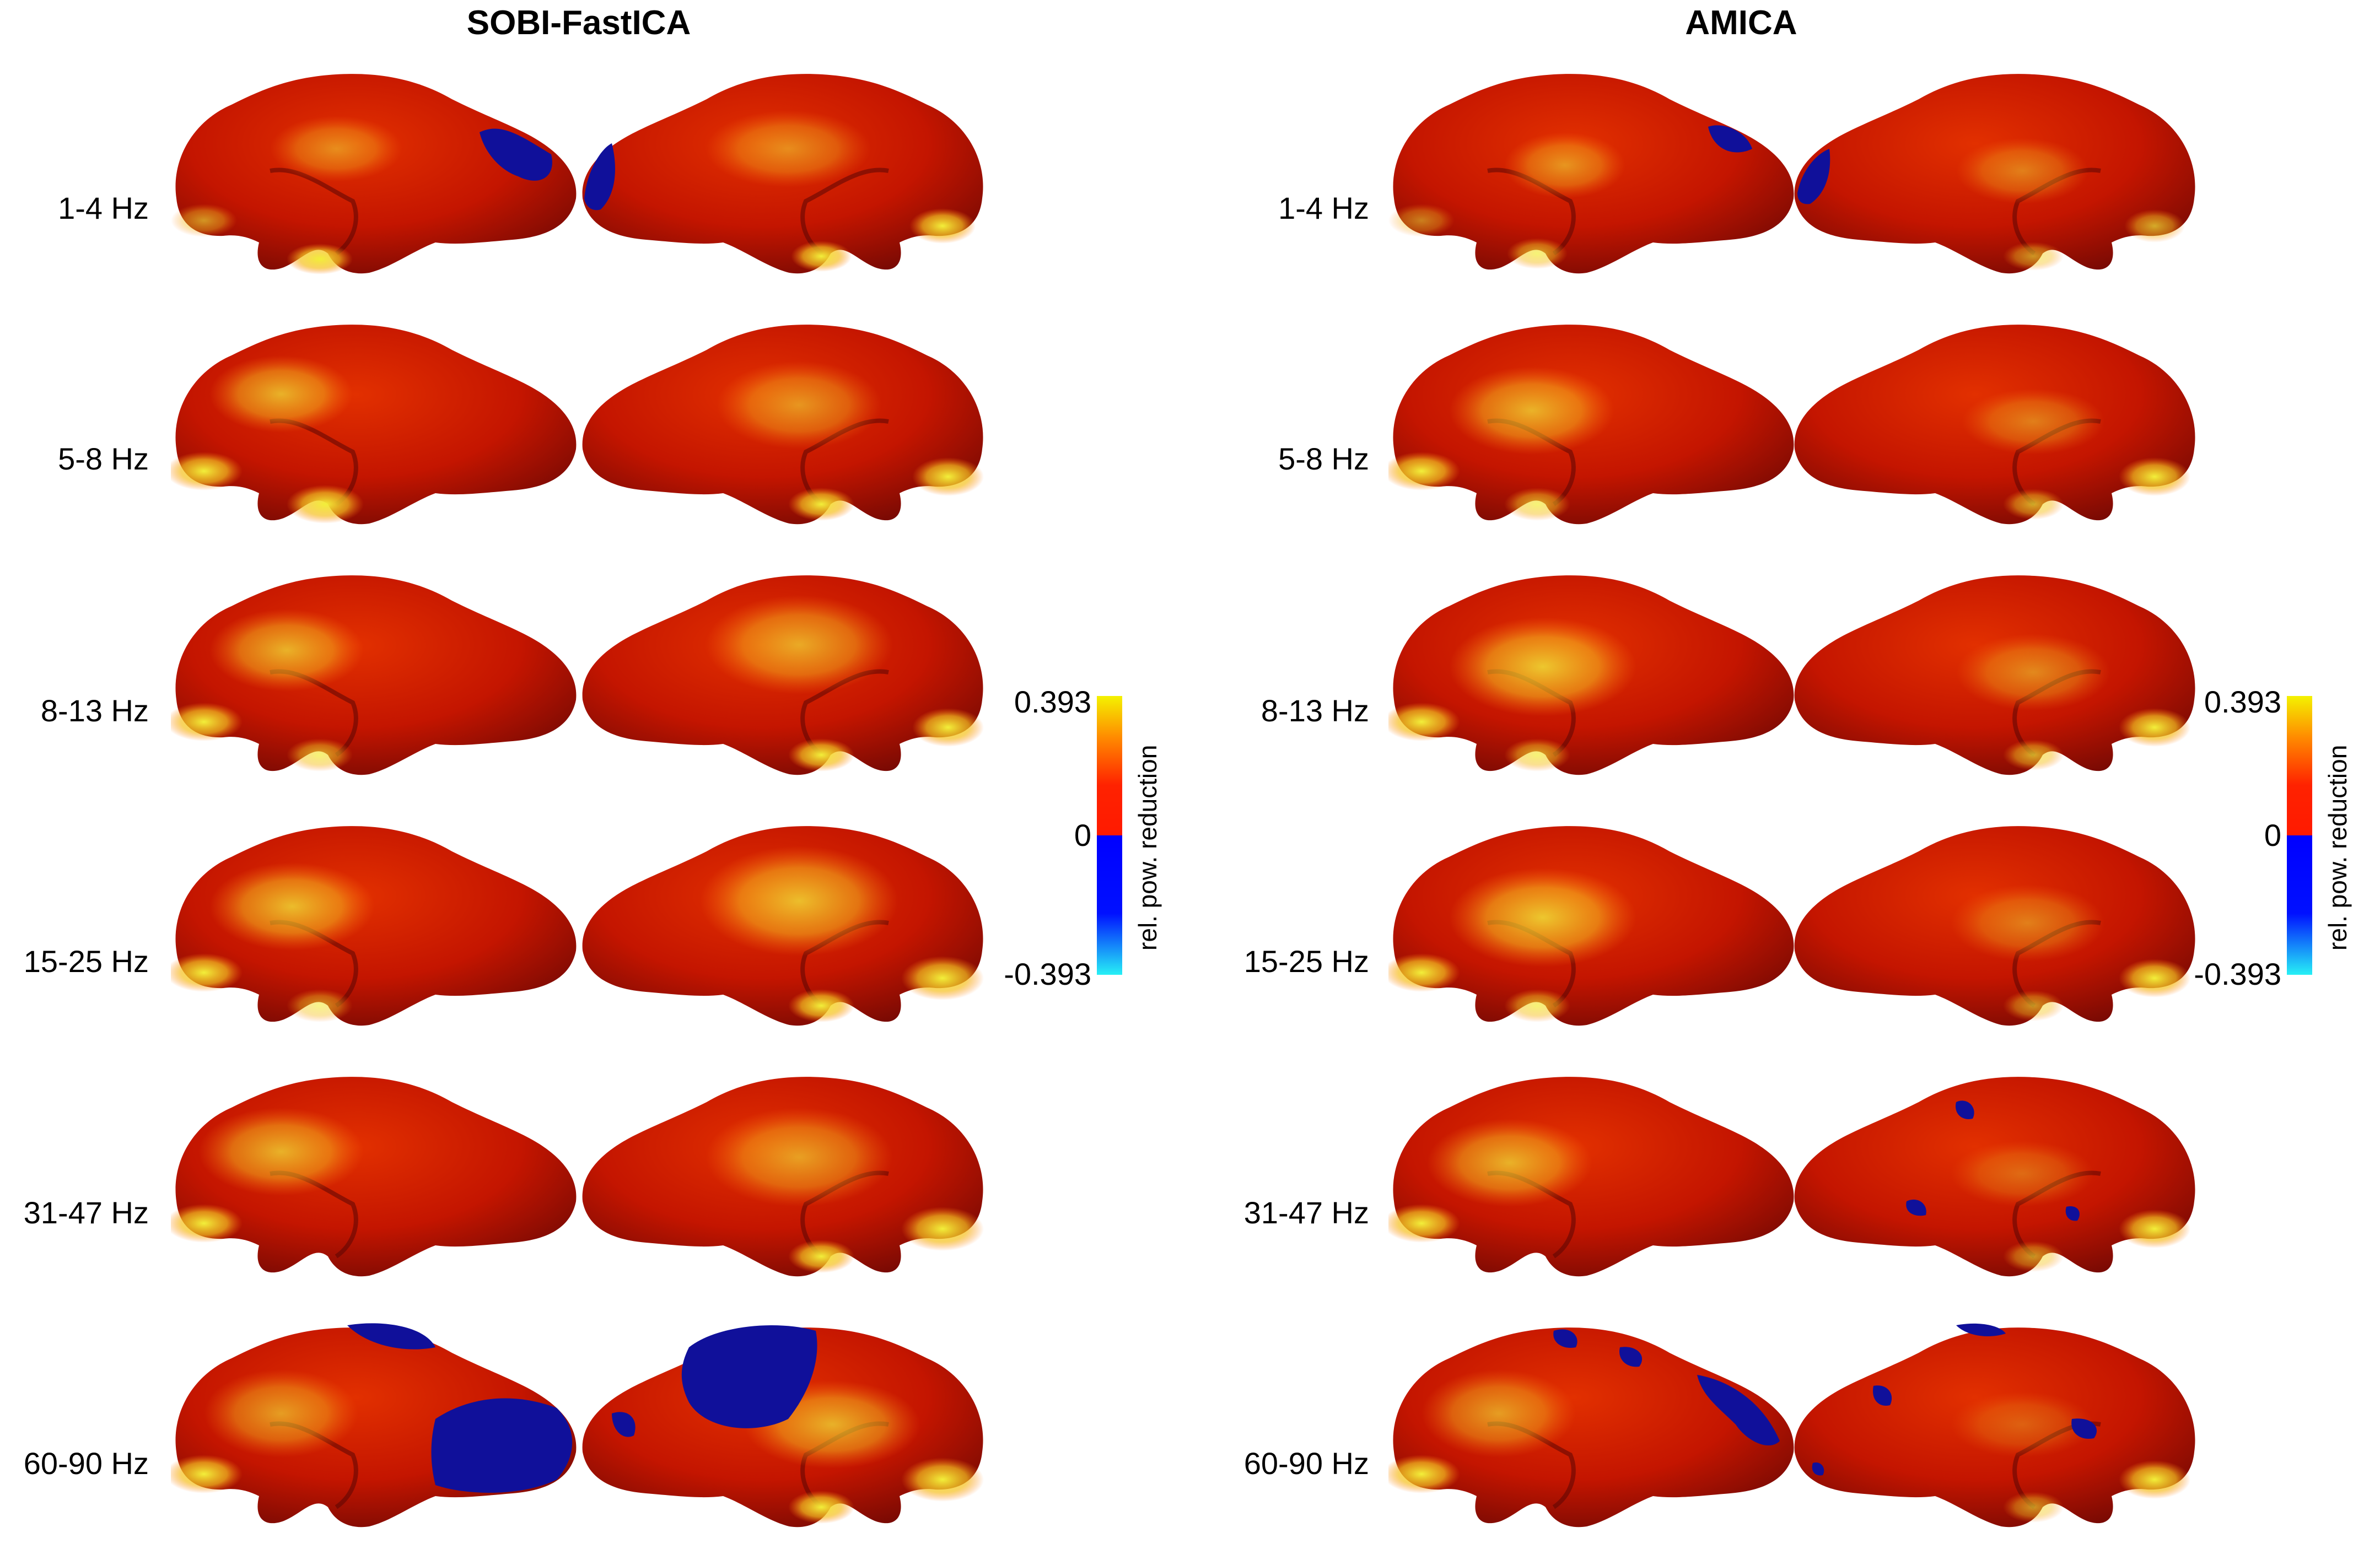  Describe the element at coordinates (578, 23) in the screenshot. I see `panel-title: SOBI-FastICA` at that location.